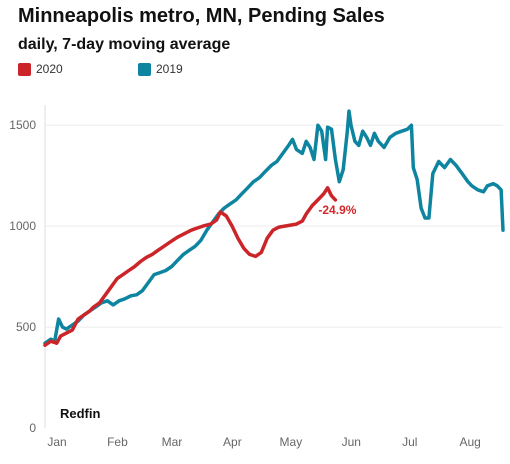 The image size is (510, 464). Describe the element at coordinates (469, 442) in the screenshot. I see `x-tick-label-aug: Aug` at that location.